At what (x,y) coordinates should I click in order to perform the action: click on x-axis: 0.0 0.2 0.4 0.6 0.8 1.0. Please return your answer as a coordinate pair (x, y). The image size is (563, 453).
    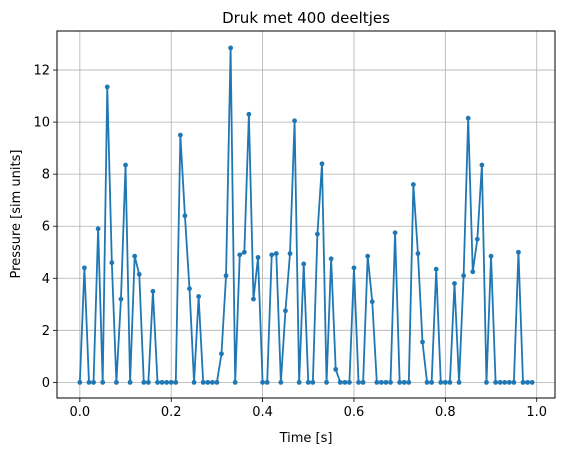
    Looking at the image, I should click on (308, 409).